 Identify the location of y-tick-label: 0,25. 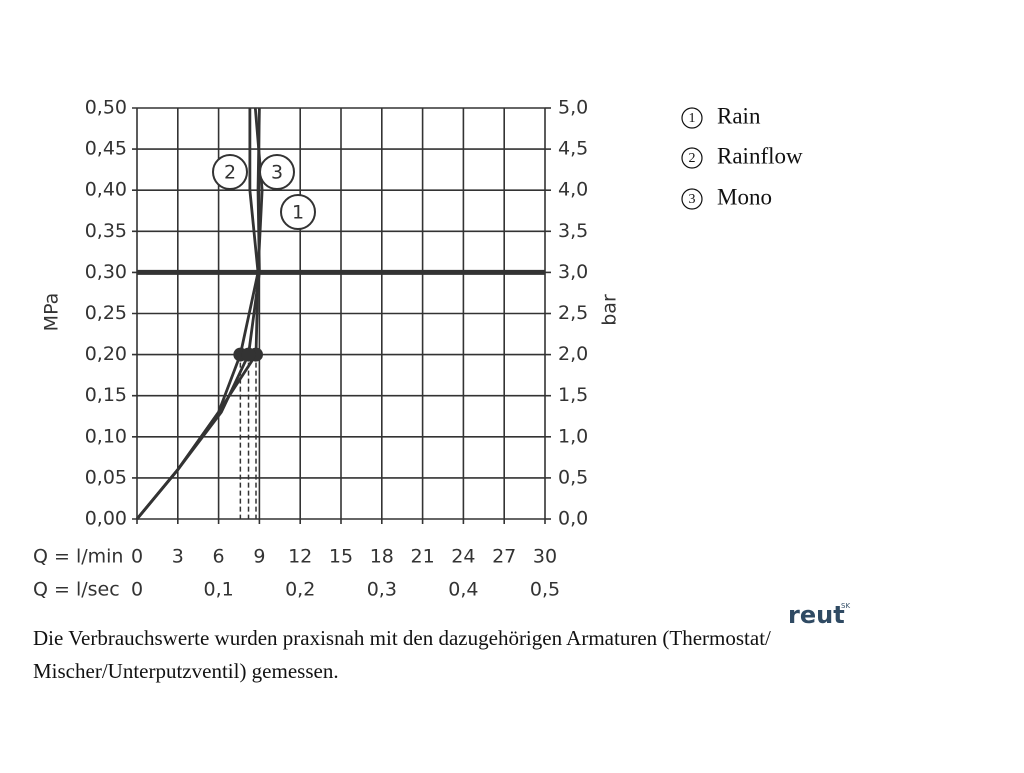
(106, 313).